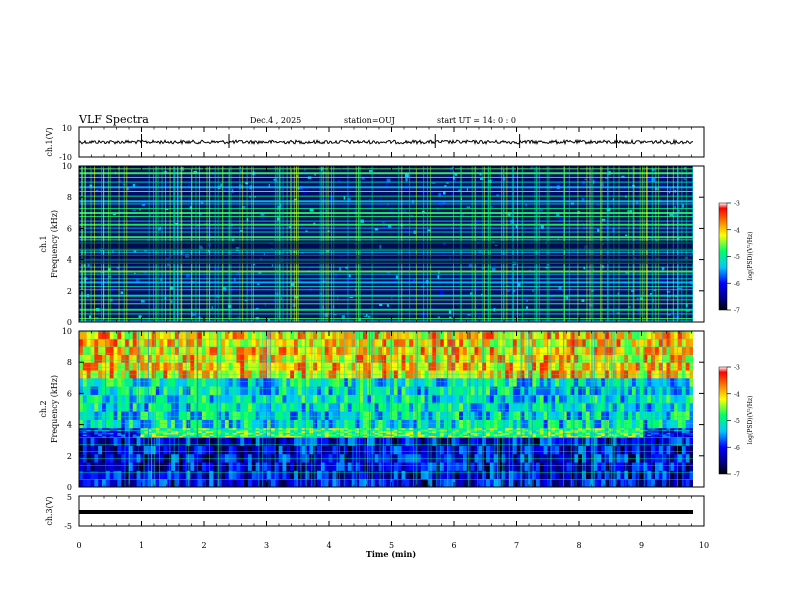 The image size is (792, 612). I want to click on ch1-waveform-panel: 10 -10 ch.1(V), so click(375, 143).